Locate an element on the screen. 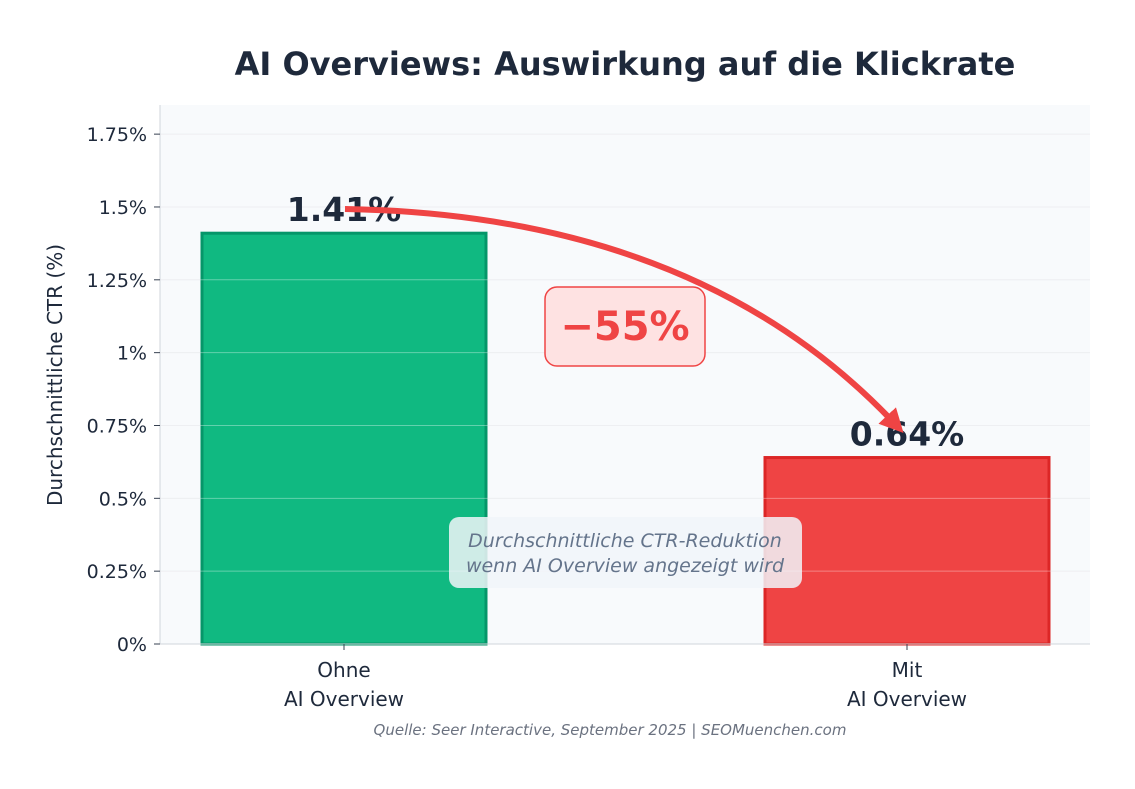 Image resolution: width=1135 pixels, height=789 pixels. x-tick-label: Mit is located at coordinates (907, 670).